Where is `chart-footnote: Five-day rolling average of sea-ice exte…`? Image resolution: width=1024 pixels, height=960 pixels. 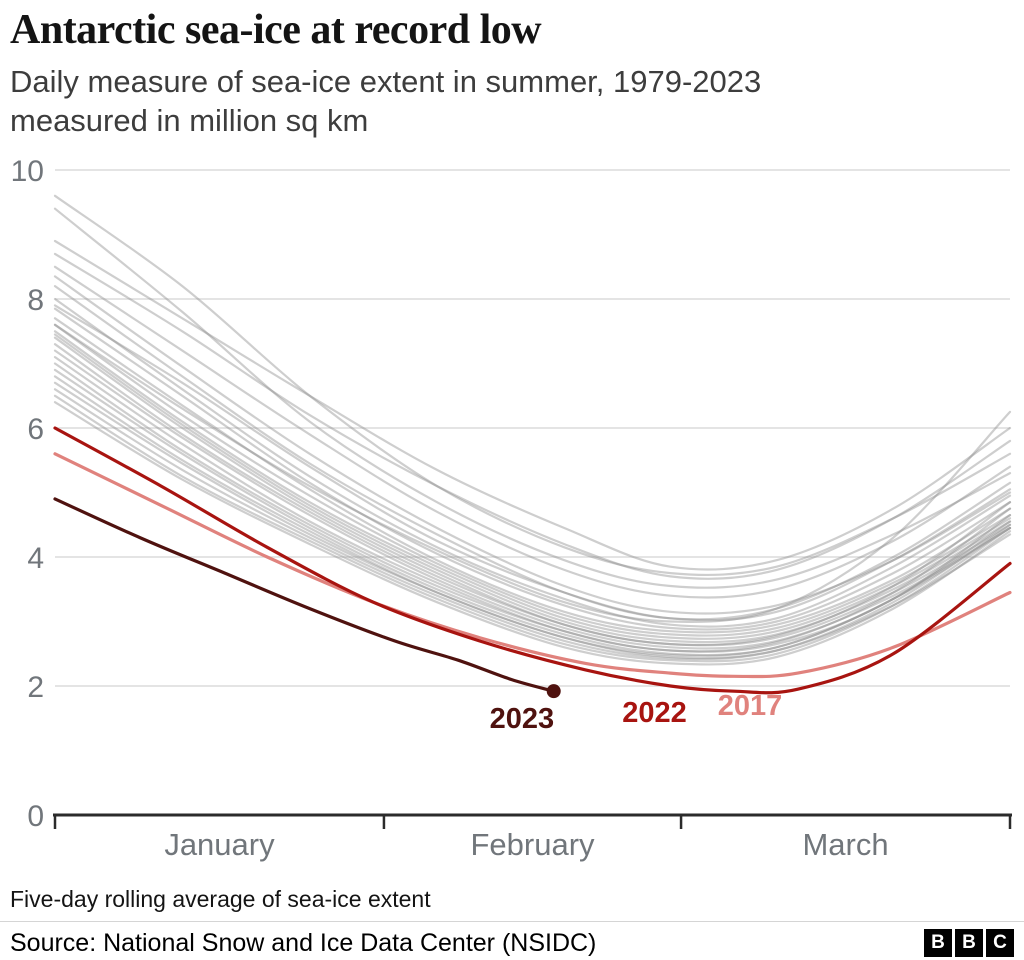
chart-footnote: Five-day rolling average of sea-ice exte… is located at coordinates (220, 899).